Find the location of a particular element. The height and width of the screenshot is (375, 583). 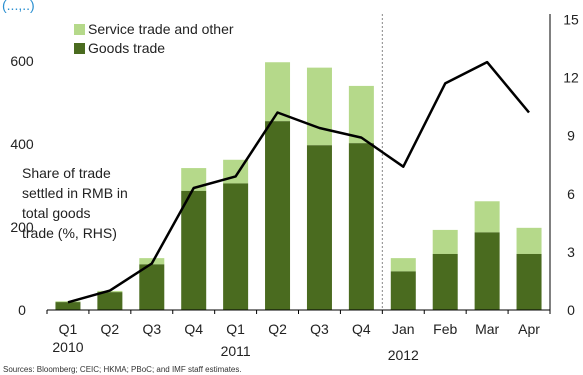

annotation-line-1: Share of trade is located at coordinates (66, 173).